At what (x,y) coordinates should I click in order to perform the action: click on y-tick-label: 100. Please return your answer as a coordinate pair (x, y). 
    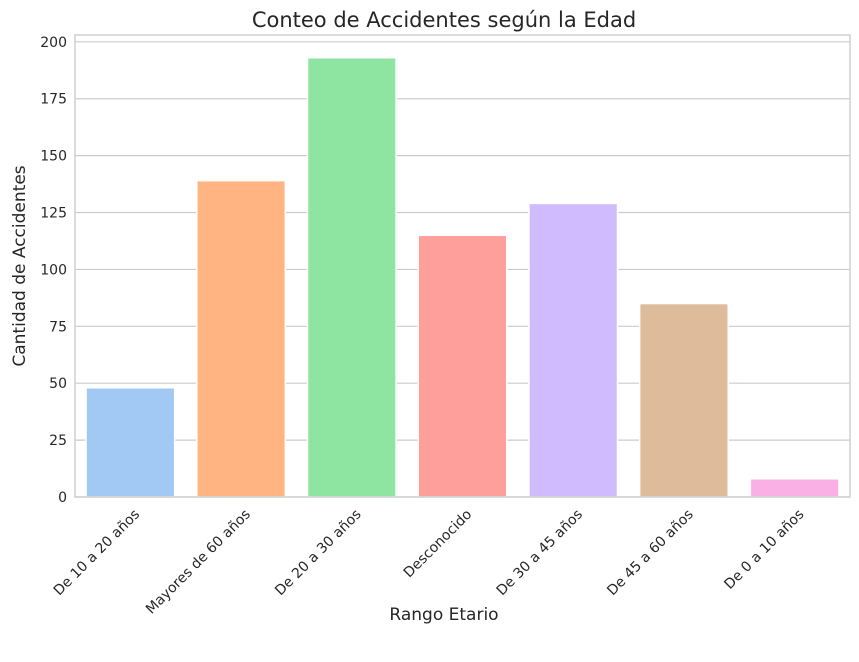
    Looking at the image, I should click on (53, 270).